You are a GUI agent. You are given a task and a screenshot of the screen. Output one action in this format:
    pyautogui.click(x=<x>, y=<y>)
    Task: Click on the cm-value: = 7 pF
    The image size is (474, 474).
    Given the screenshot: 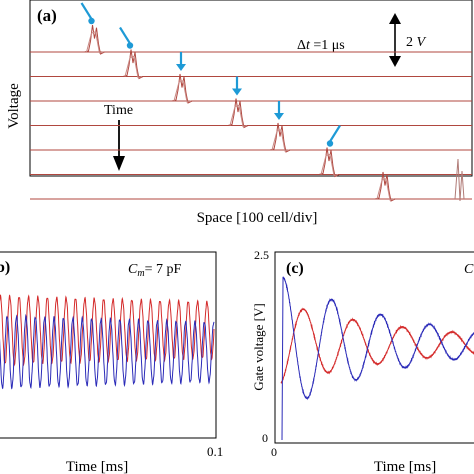 What is the action you would take?
    pyautogui.click(x=163, y=269)
    